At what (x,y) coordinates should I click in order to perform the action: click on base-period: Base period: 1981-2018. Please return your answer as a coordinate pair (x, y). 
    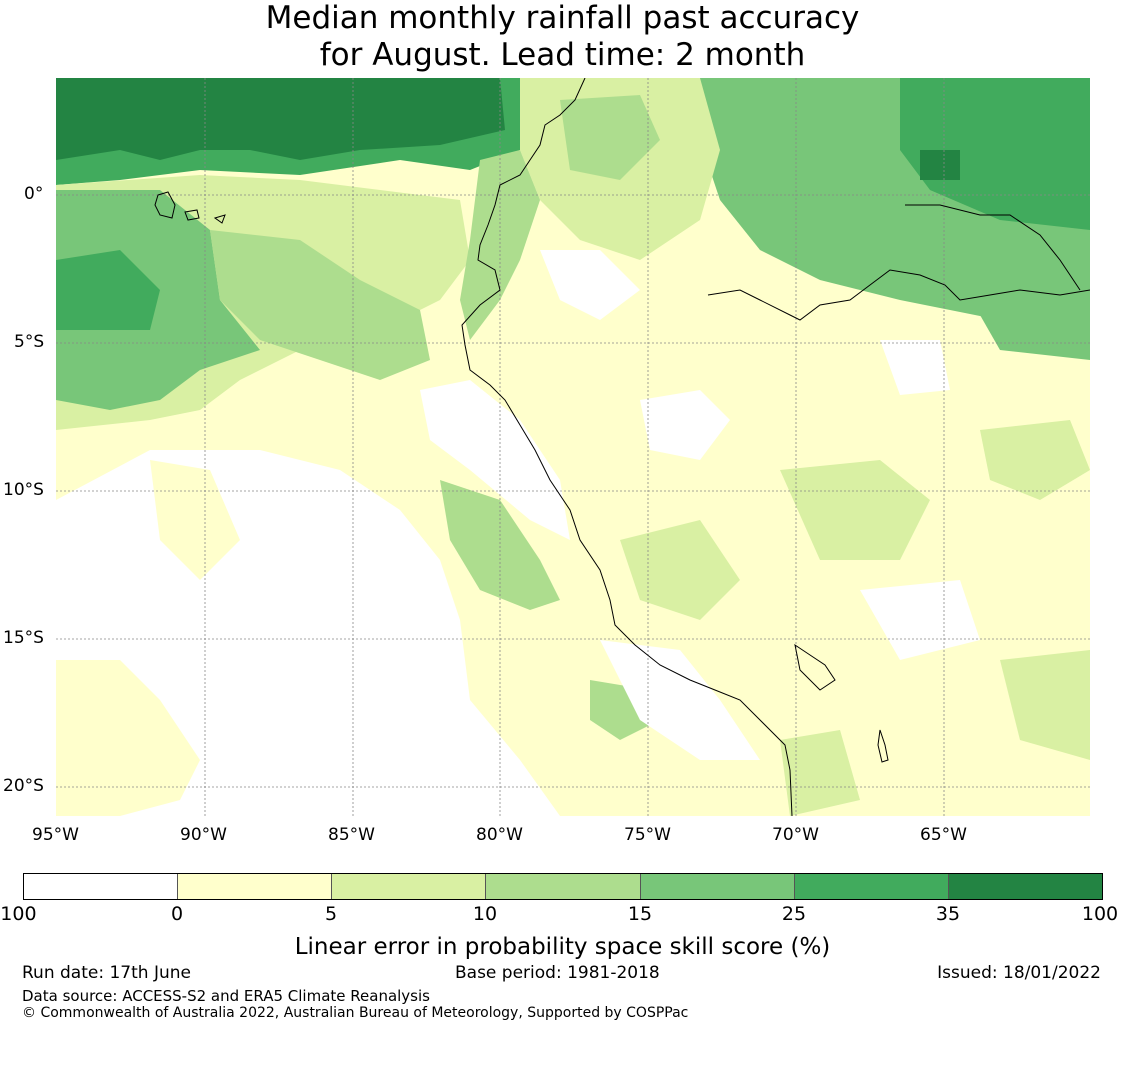
    Looking at the image, I should click on (557, 973).